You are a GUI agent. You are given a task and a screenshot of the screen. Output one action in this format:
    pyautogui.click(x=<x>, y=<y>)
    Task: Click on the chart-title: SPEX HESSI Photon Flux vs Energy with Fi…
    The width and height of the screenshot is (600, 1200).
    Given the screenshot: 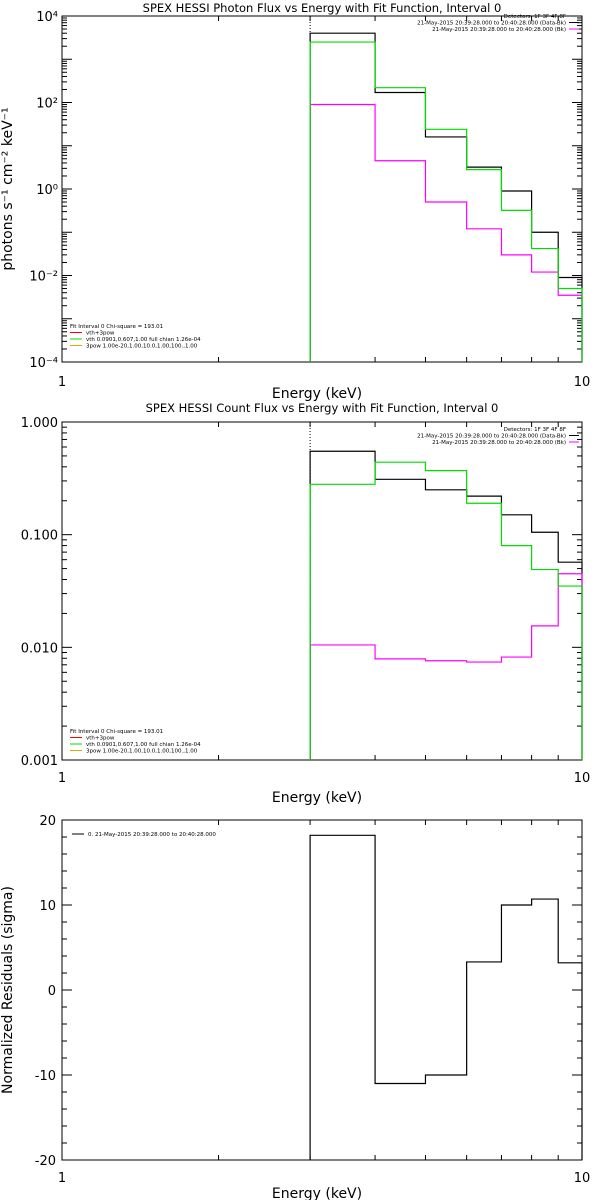 What is the action you would take?
    pyautogui.click(x=322, y=8)
    